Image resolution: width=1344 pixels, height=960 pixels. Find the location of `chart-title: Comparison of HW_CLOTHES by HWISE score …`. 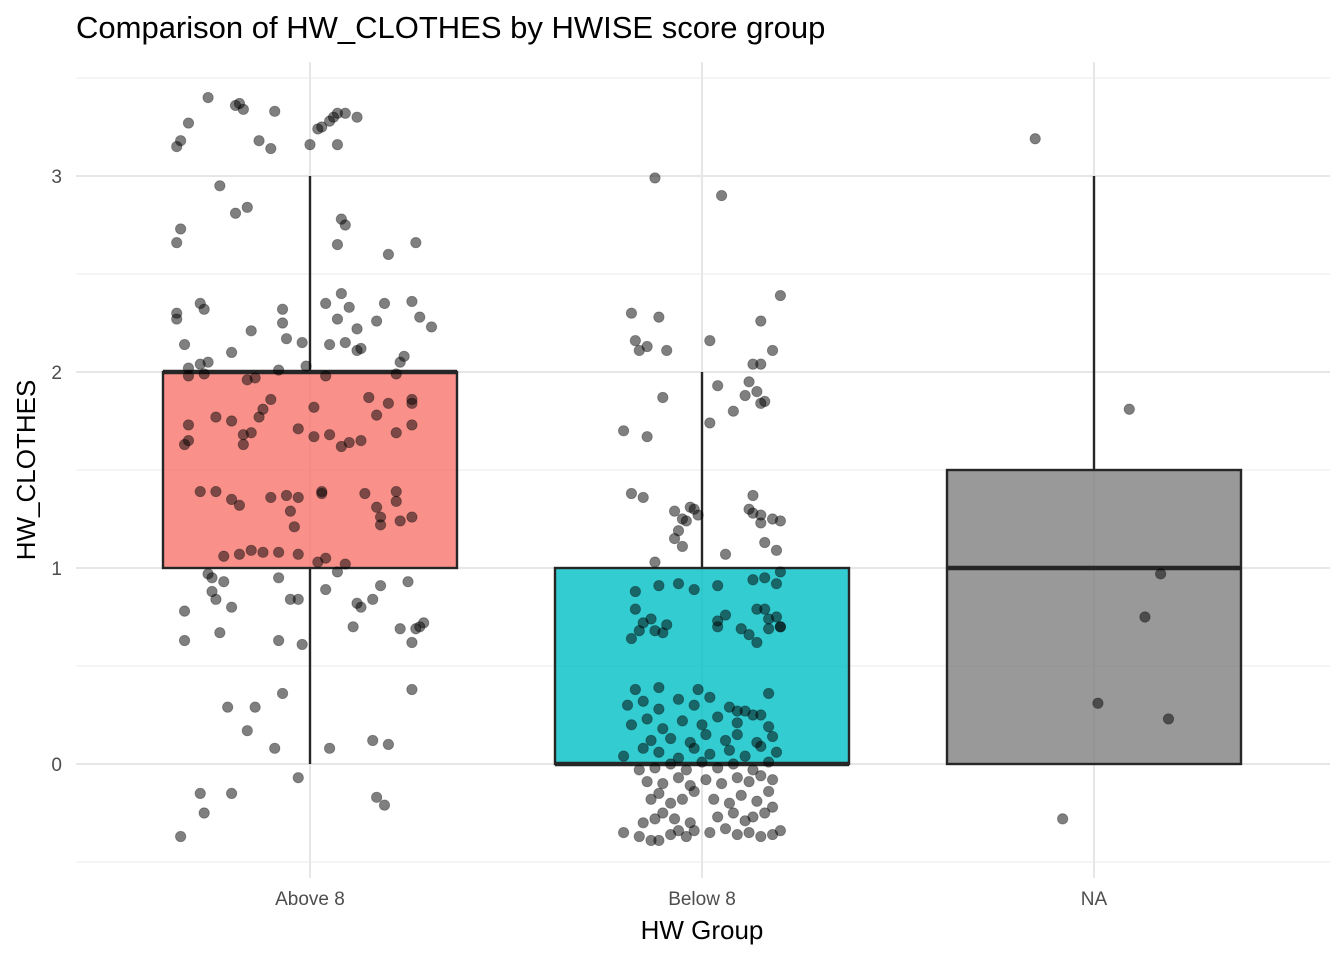

chart-title: Comparison of HW_CLOTHES by HWISE score … is located at coordinates (450, 27).